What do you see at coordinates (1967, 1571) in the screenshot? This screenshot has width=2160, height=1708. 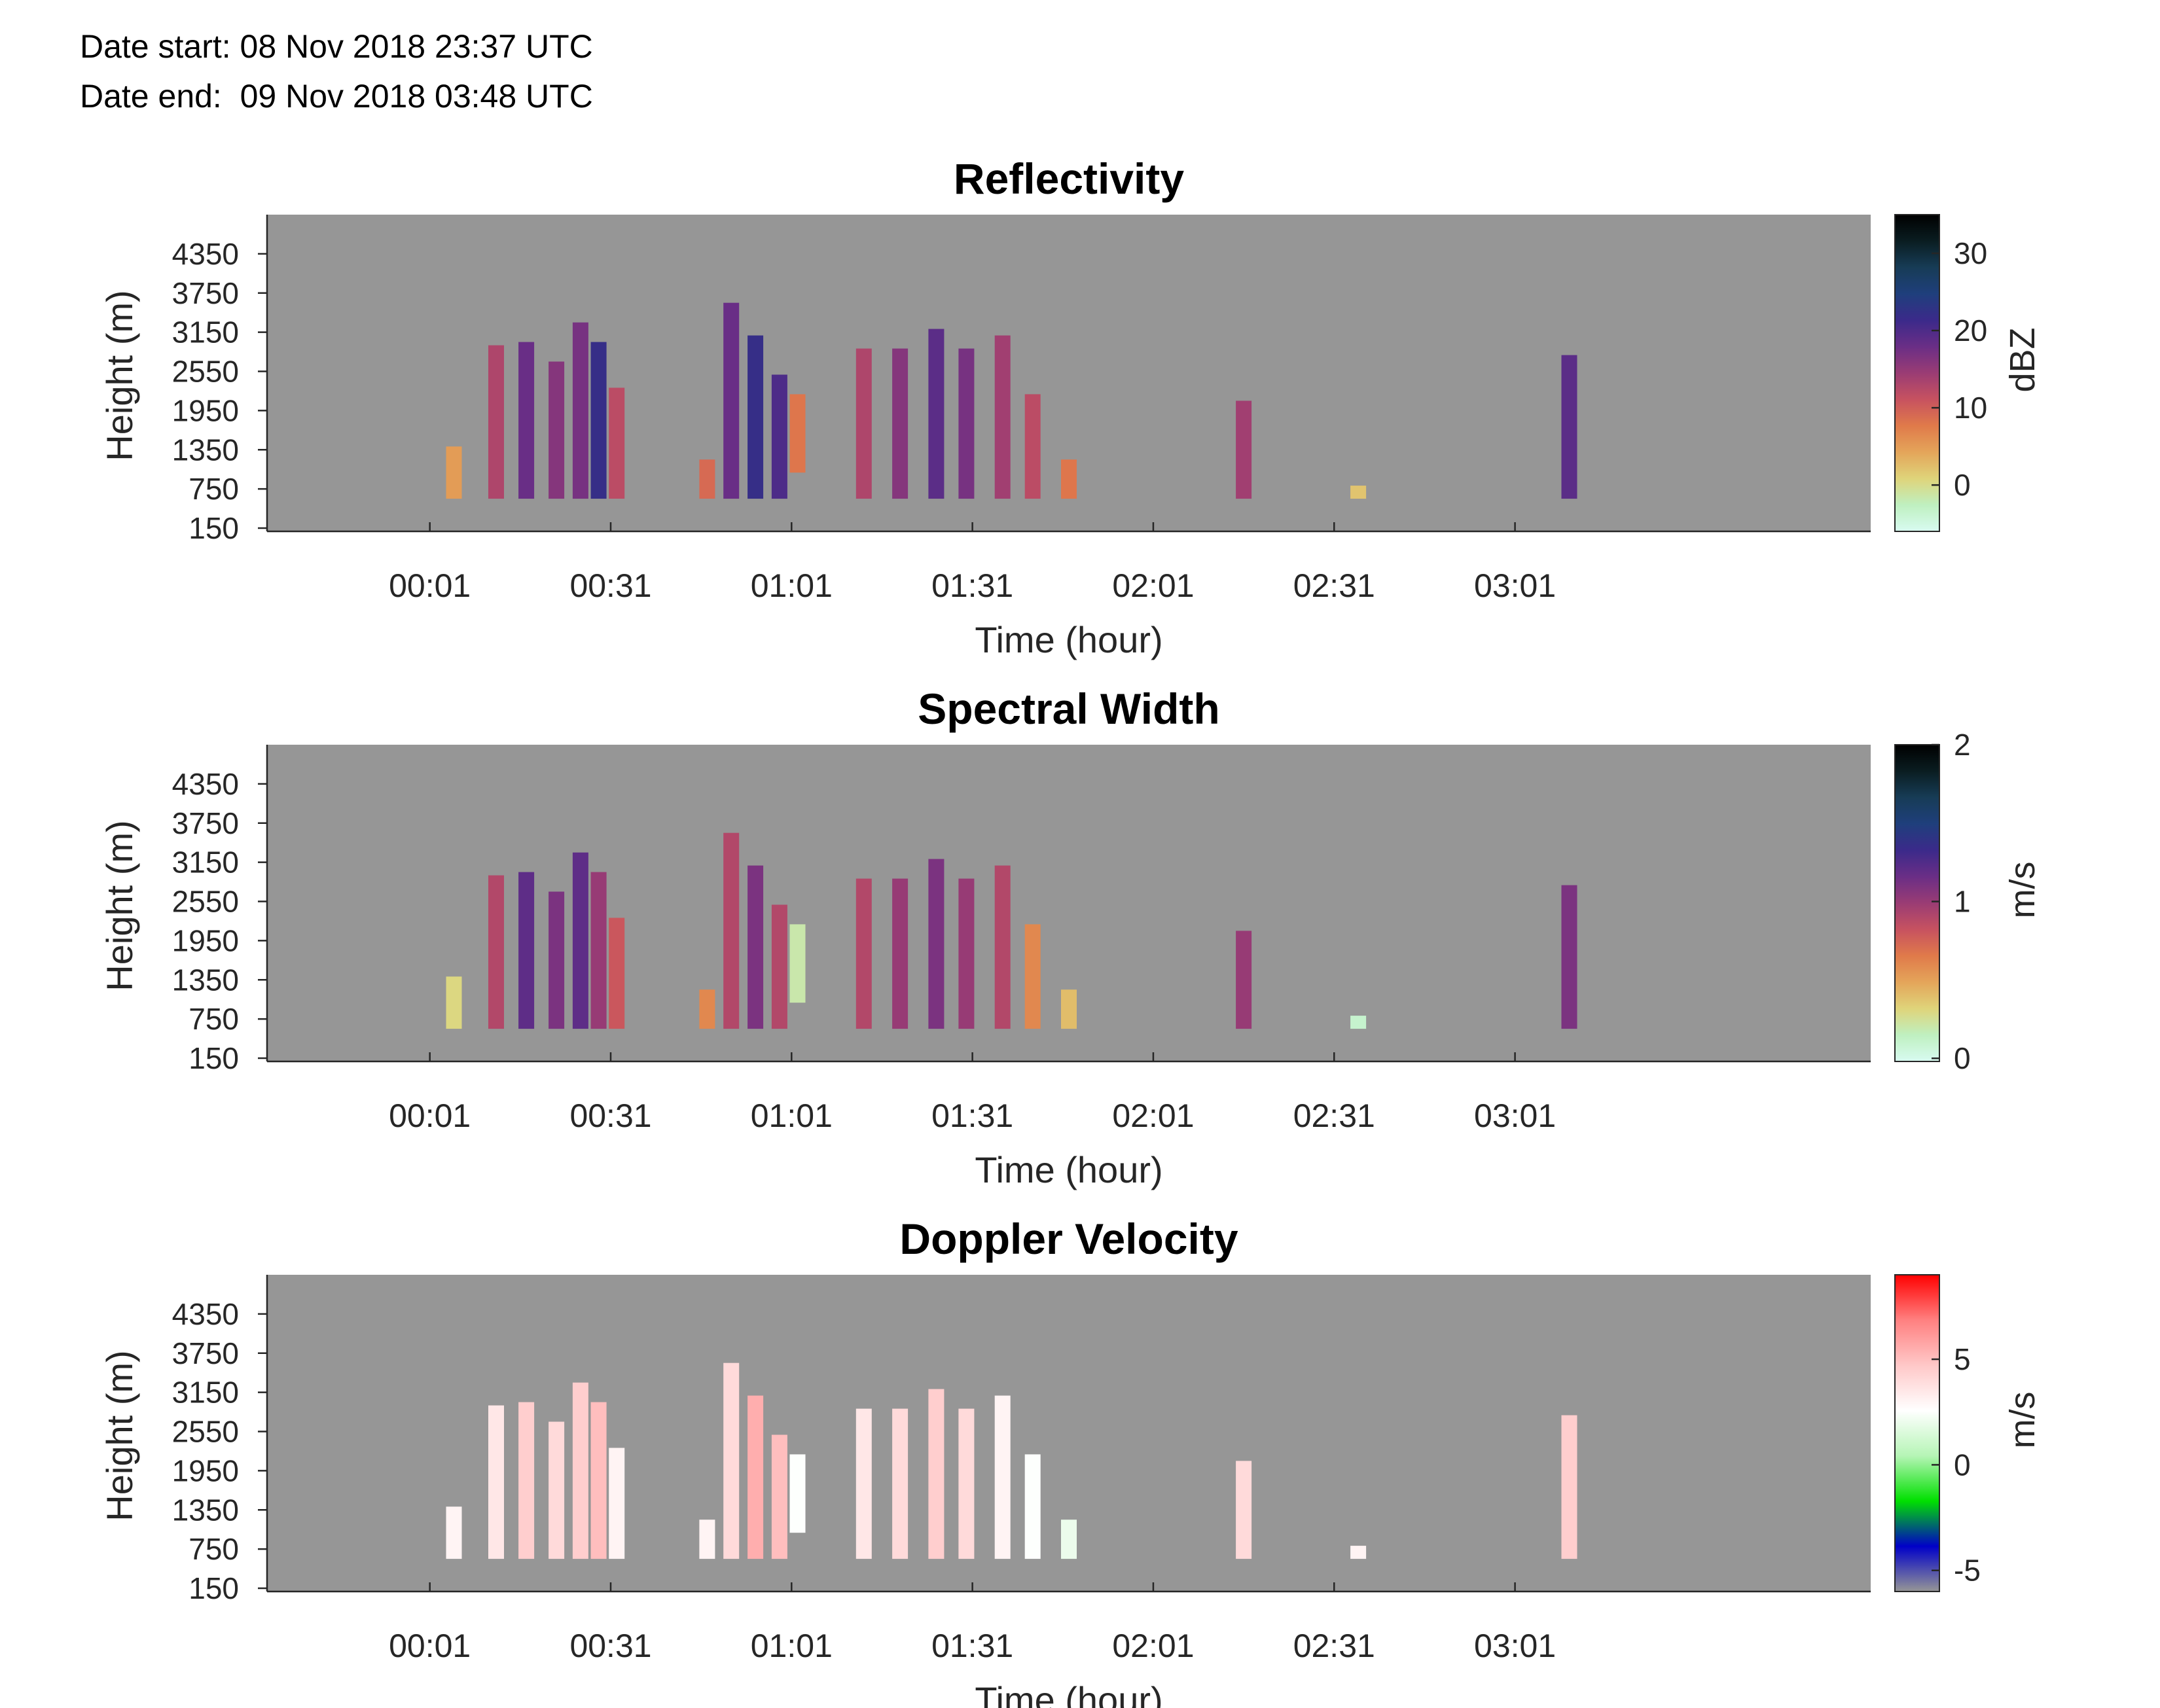 I see `colorbar-tick-label: -5` at bounding box center [1967, 1571].